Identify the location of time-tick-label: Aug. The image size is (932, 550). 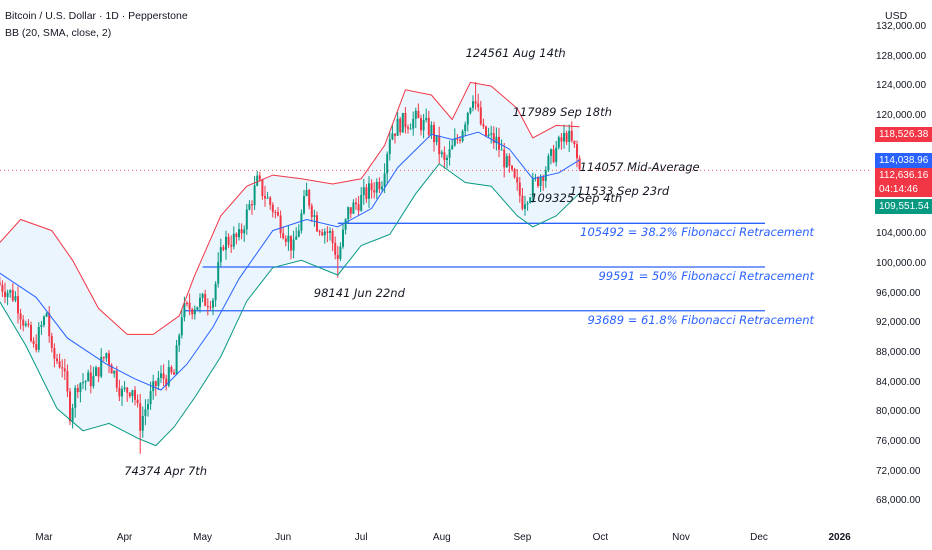
(441, 537).